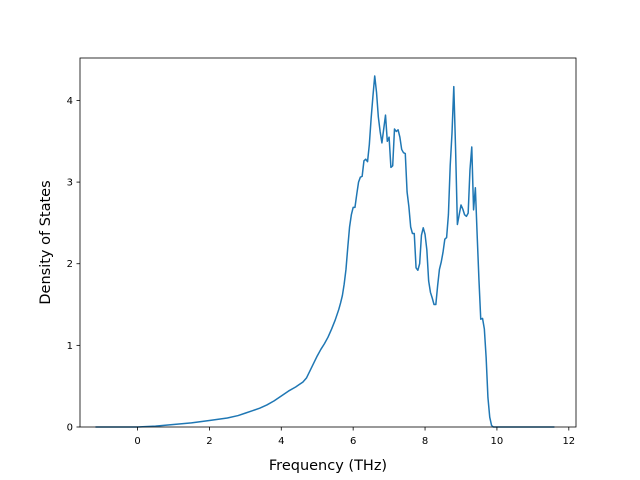  I want to click on y-tick-label: 3, so click(70, 183).